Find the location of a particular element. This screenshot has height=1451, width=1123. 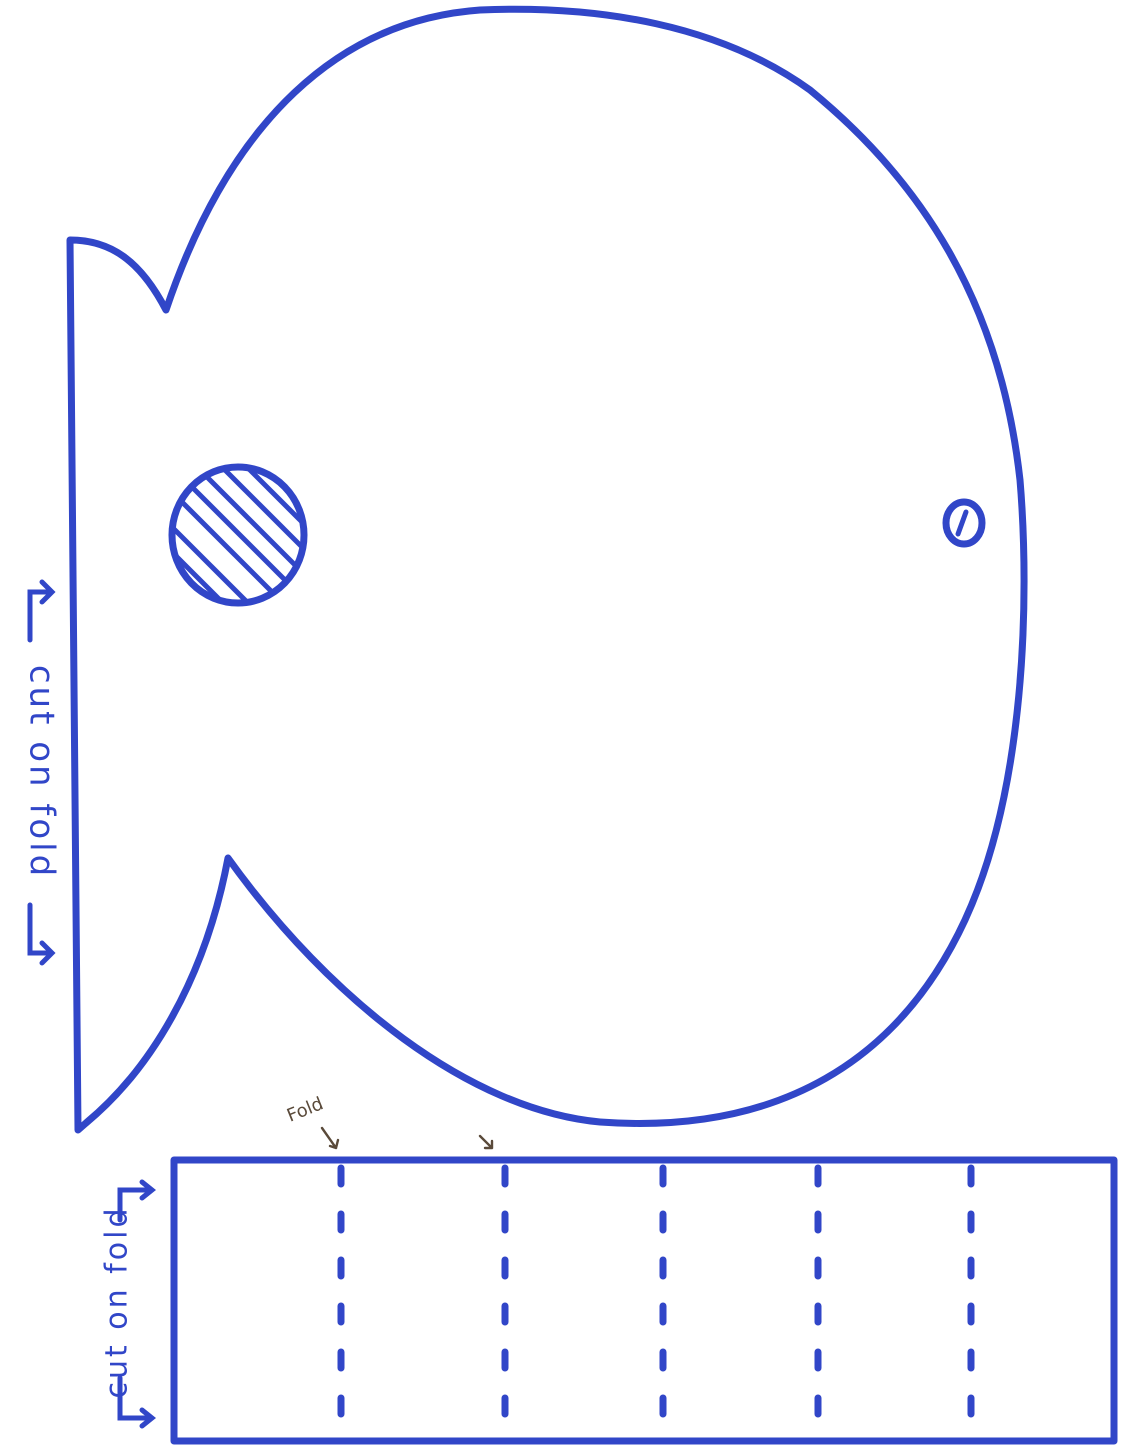

blowhole-outline is located at coordinates (238, 535).